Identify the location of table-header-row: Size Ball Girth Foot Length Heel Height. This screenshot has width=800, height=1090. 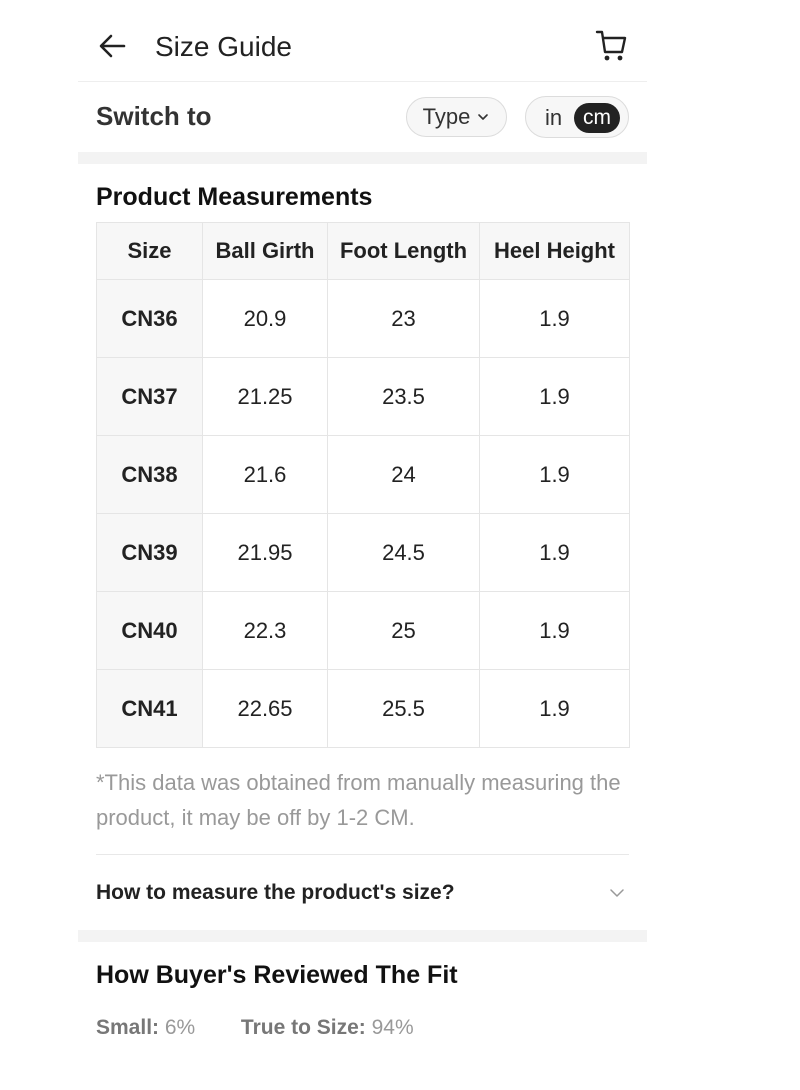
(363, 251).